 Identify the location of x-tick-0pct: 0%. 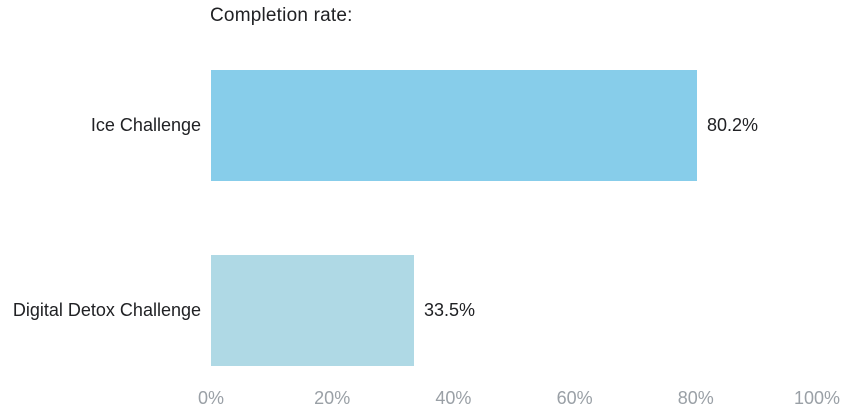
(211, 398).